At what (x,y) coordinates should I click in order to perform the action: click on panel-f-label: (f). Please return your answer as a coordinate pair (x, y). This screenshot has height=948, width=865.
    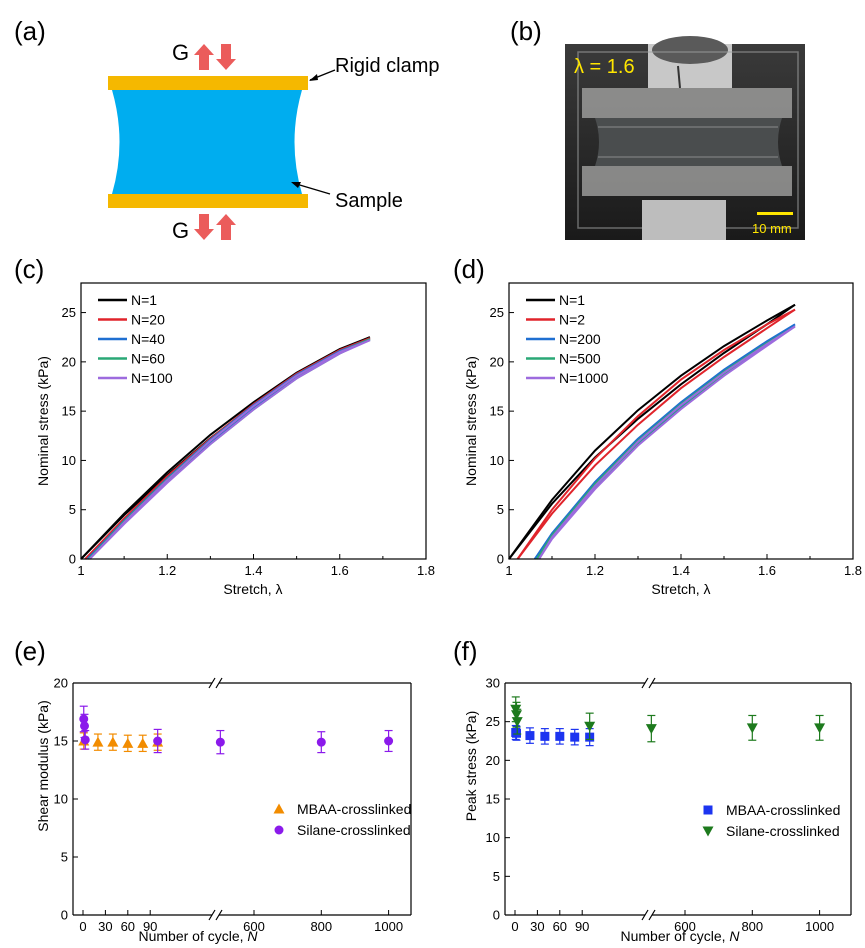
    Looking at the image, I should click on (465, 651).